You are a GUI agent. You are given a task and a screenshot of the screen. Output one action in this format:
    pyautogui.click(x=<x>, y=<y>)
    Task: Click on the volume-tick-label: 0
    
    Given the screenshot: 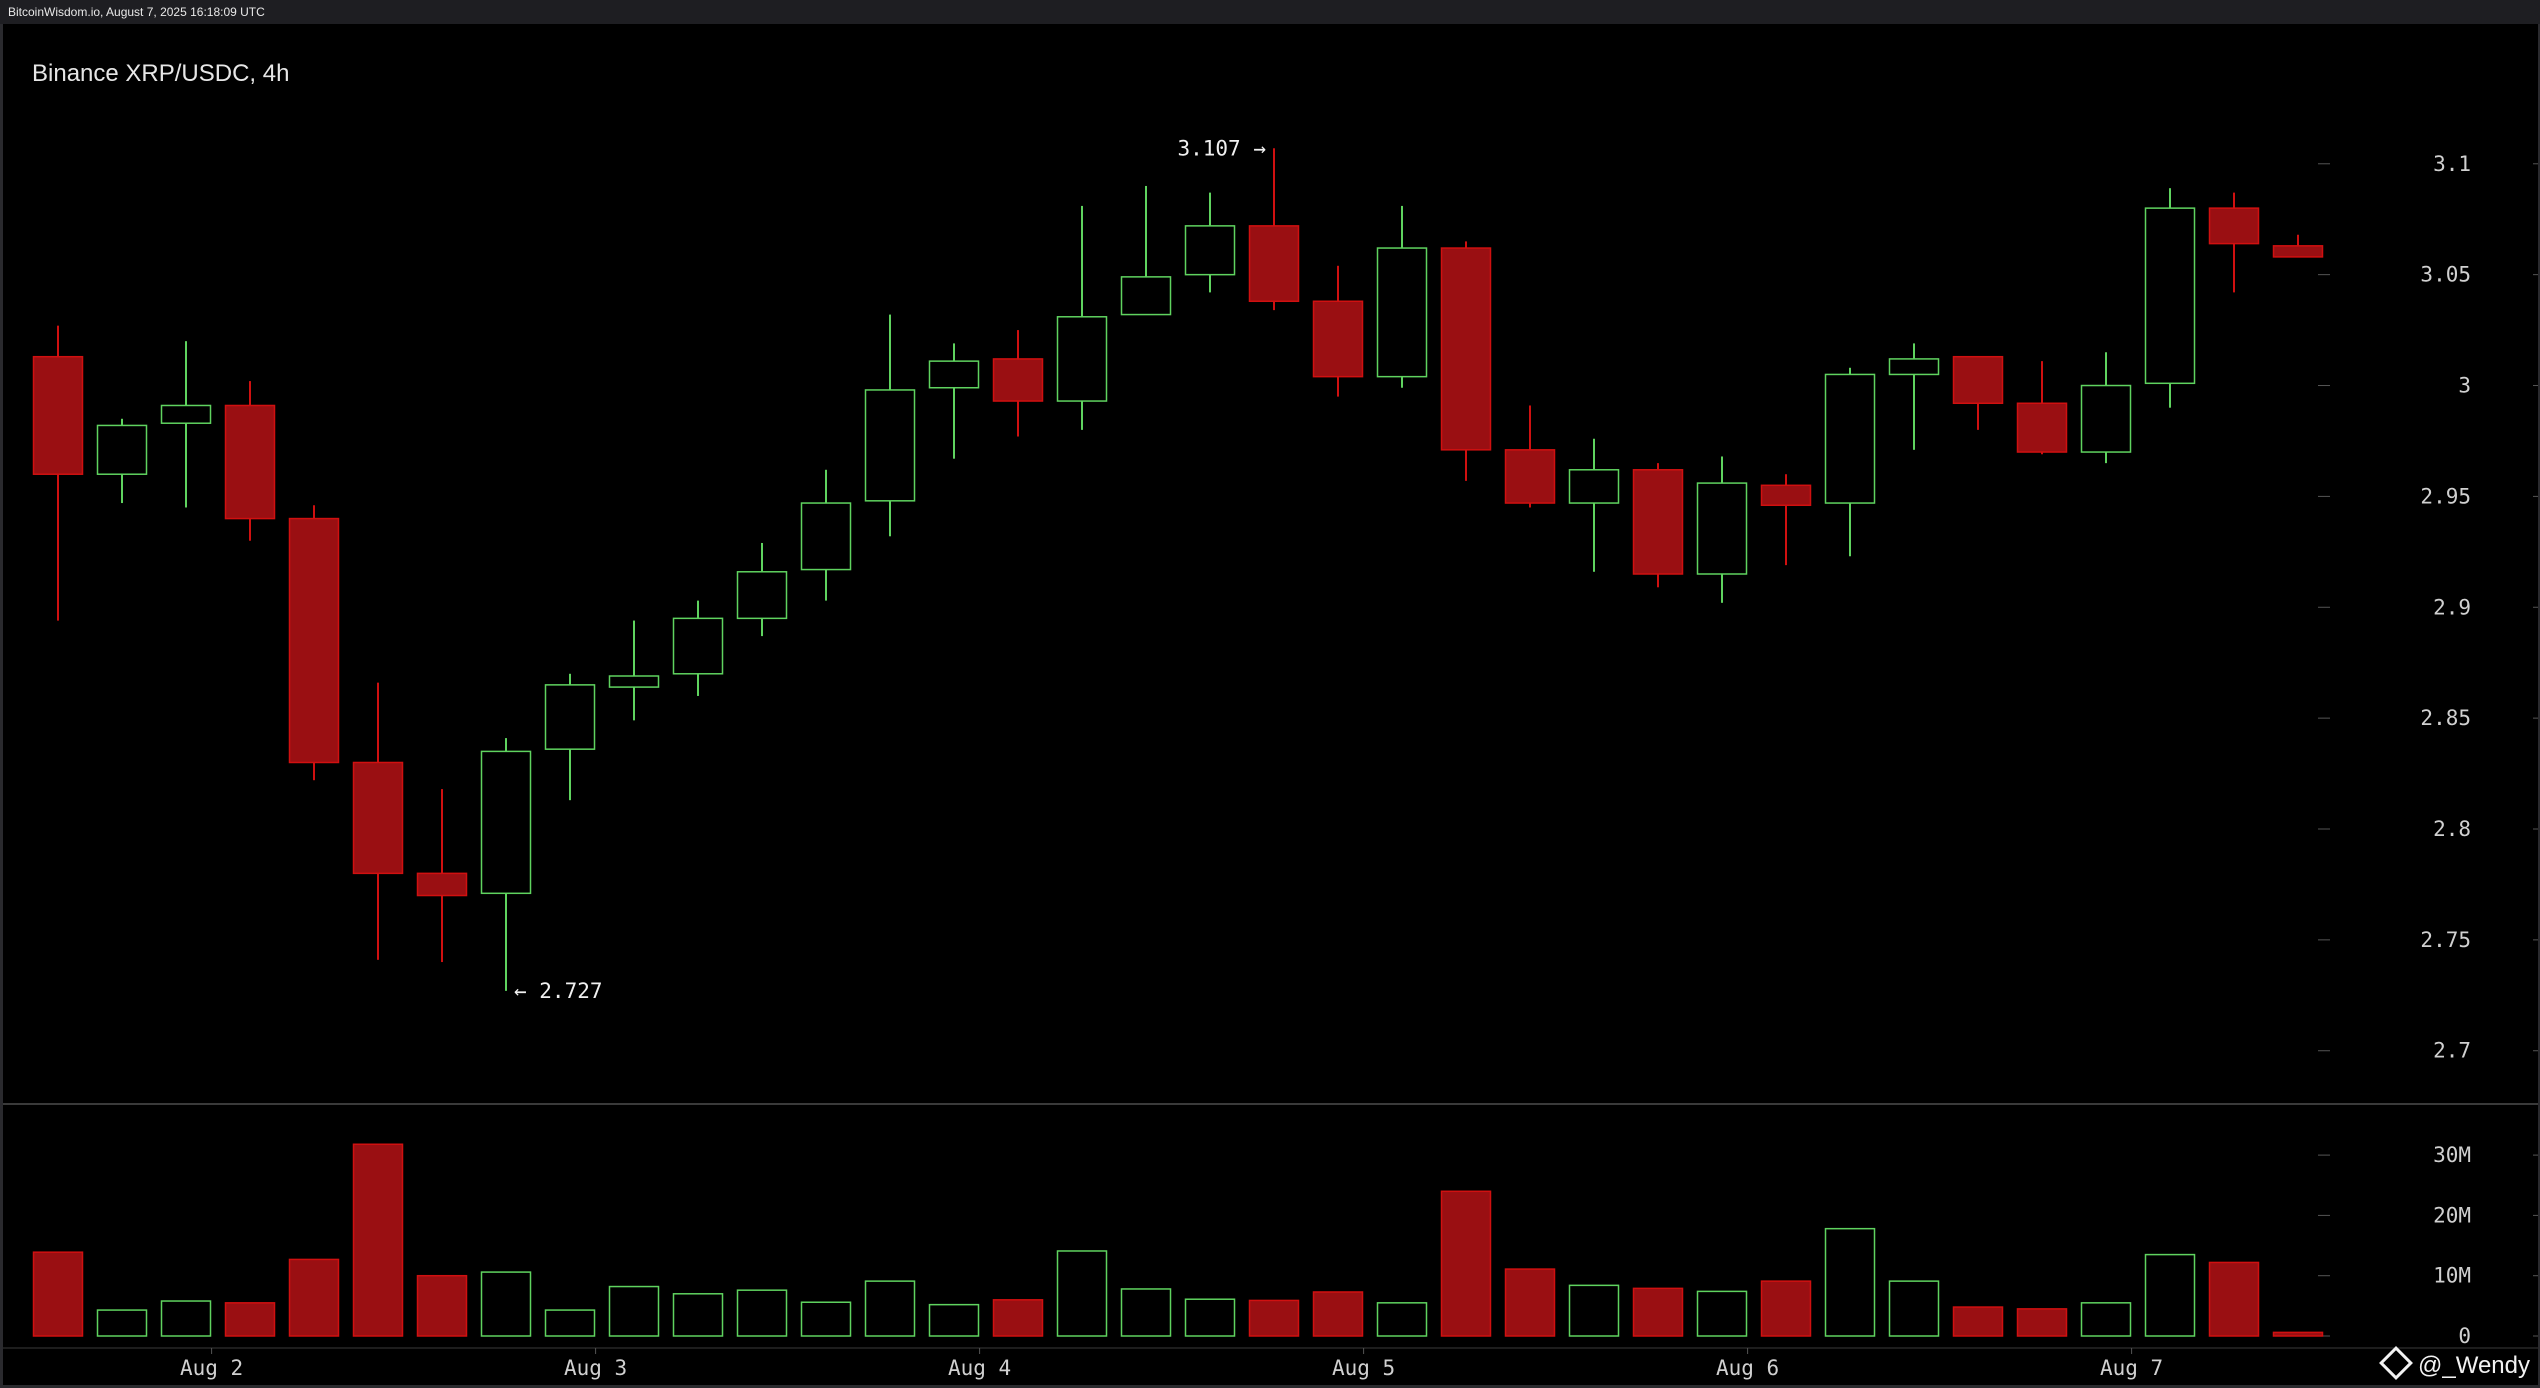 What is the action you would take?
    pyautogui.click(x=2464, y=1336)
    